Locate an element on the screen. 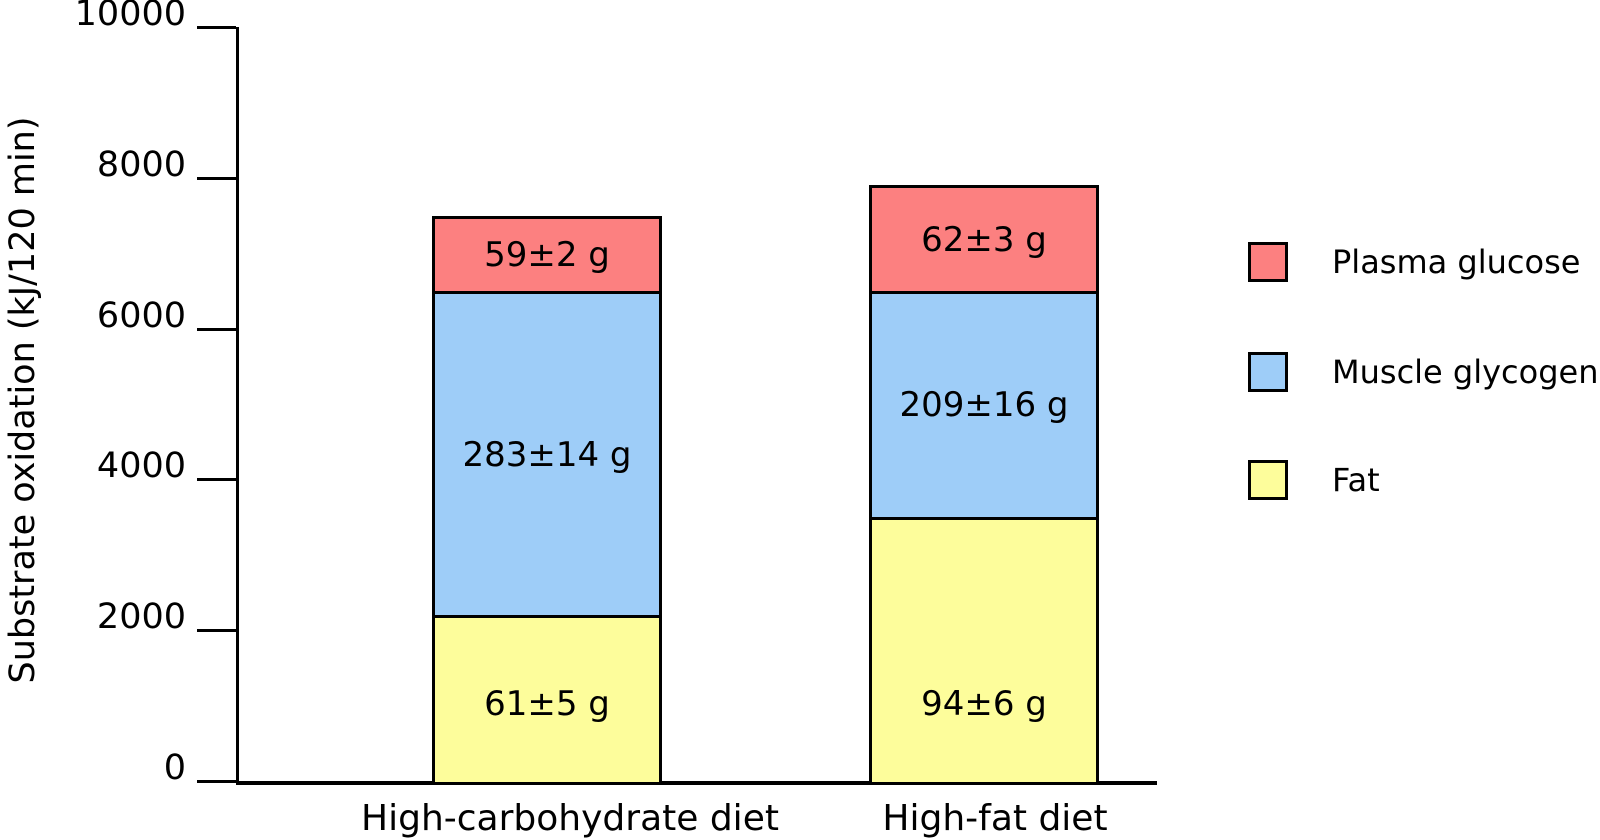 The width and height of the screenshot is (1600, 840). category-label-high-fat-diet: High-fat diet is located at coordinates (995, 818).